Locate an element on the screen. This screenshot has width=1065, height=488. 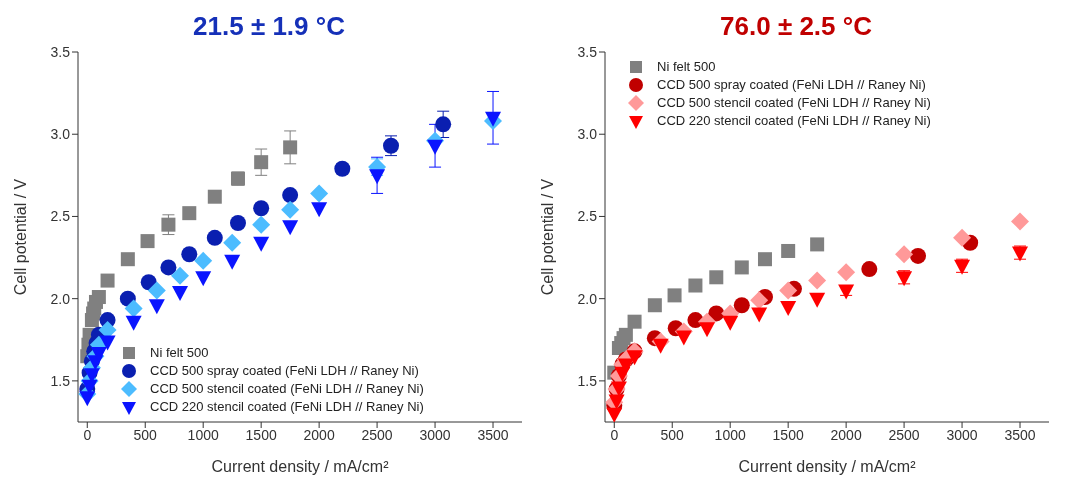
chart-title: 21.5 ± 1.9 °C is located at coordinates (269, 26).